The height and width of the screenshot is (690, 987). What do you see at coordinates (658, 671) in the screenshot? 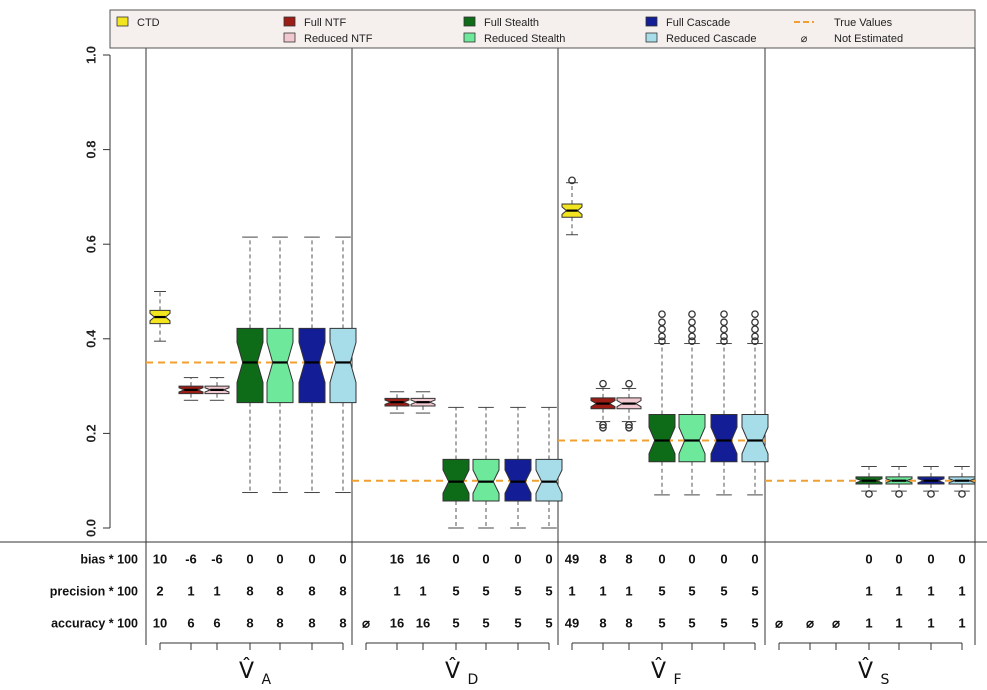
I see `group-label-f: V̂` at bounding box center [658, 671].